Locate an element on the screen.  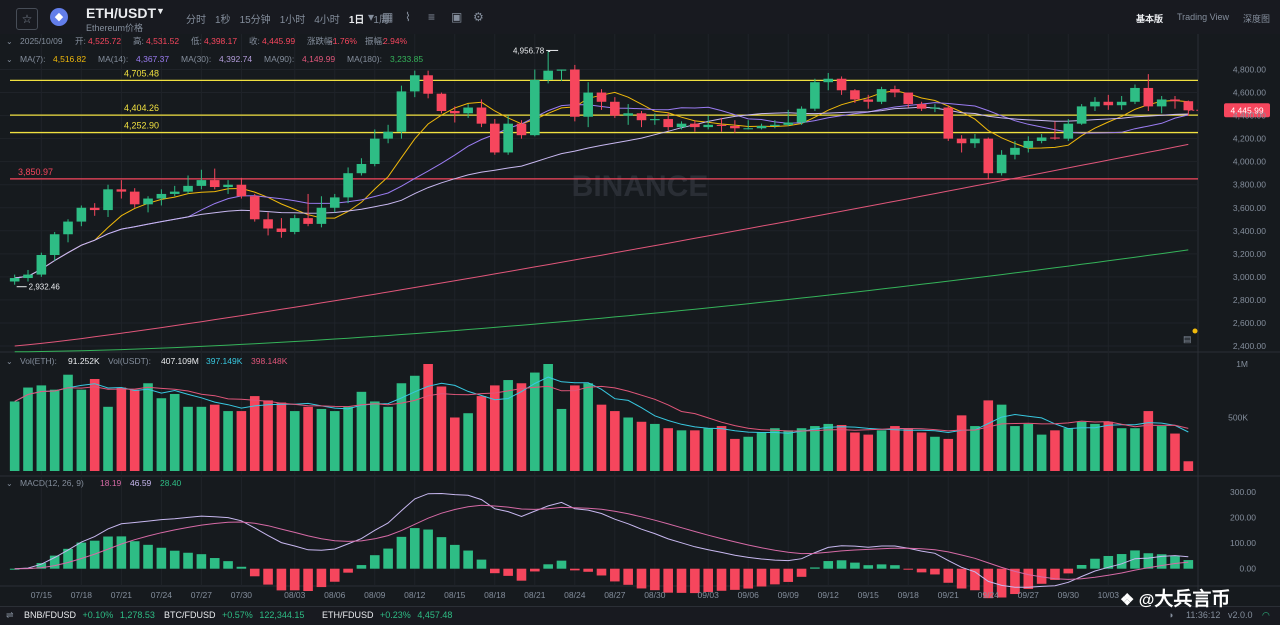
favorite-star-icon: ☆ is located at coordinates (27, 19).